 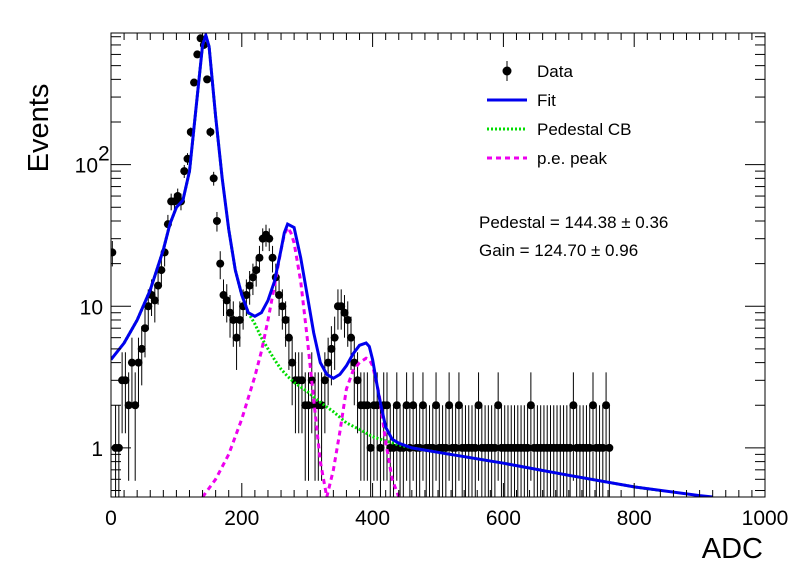 I want to click on fit-annotation: Gain = 124.70 ± 0.96, so click(x=558, y=250).